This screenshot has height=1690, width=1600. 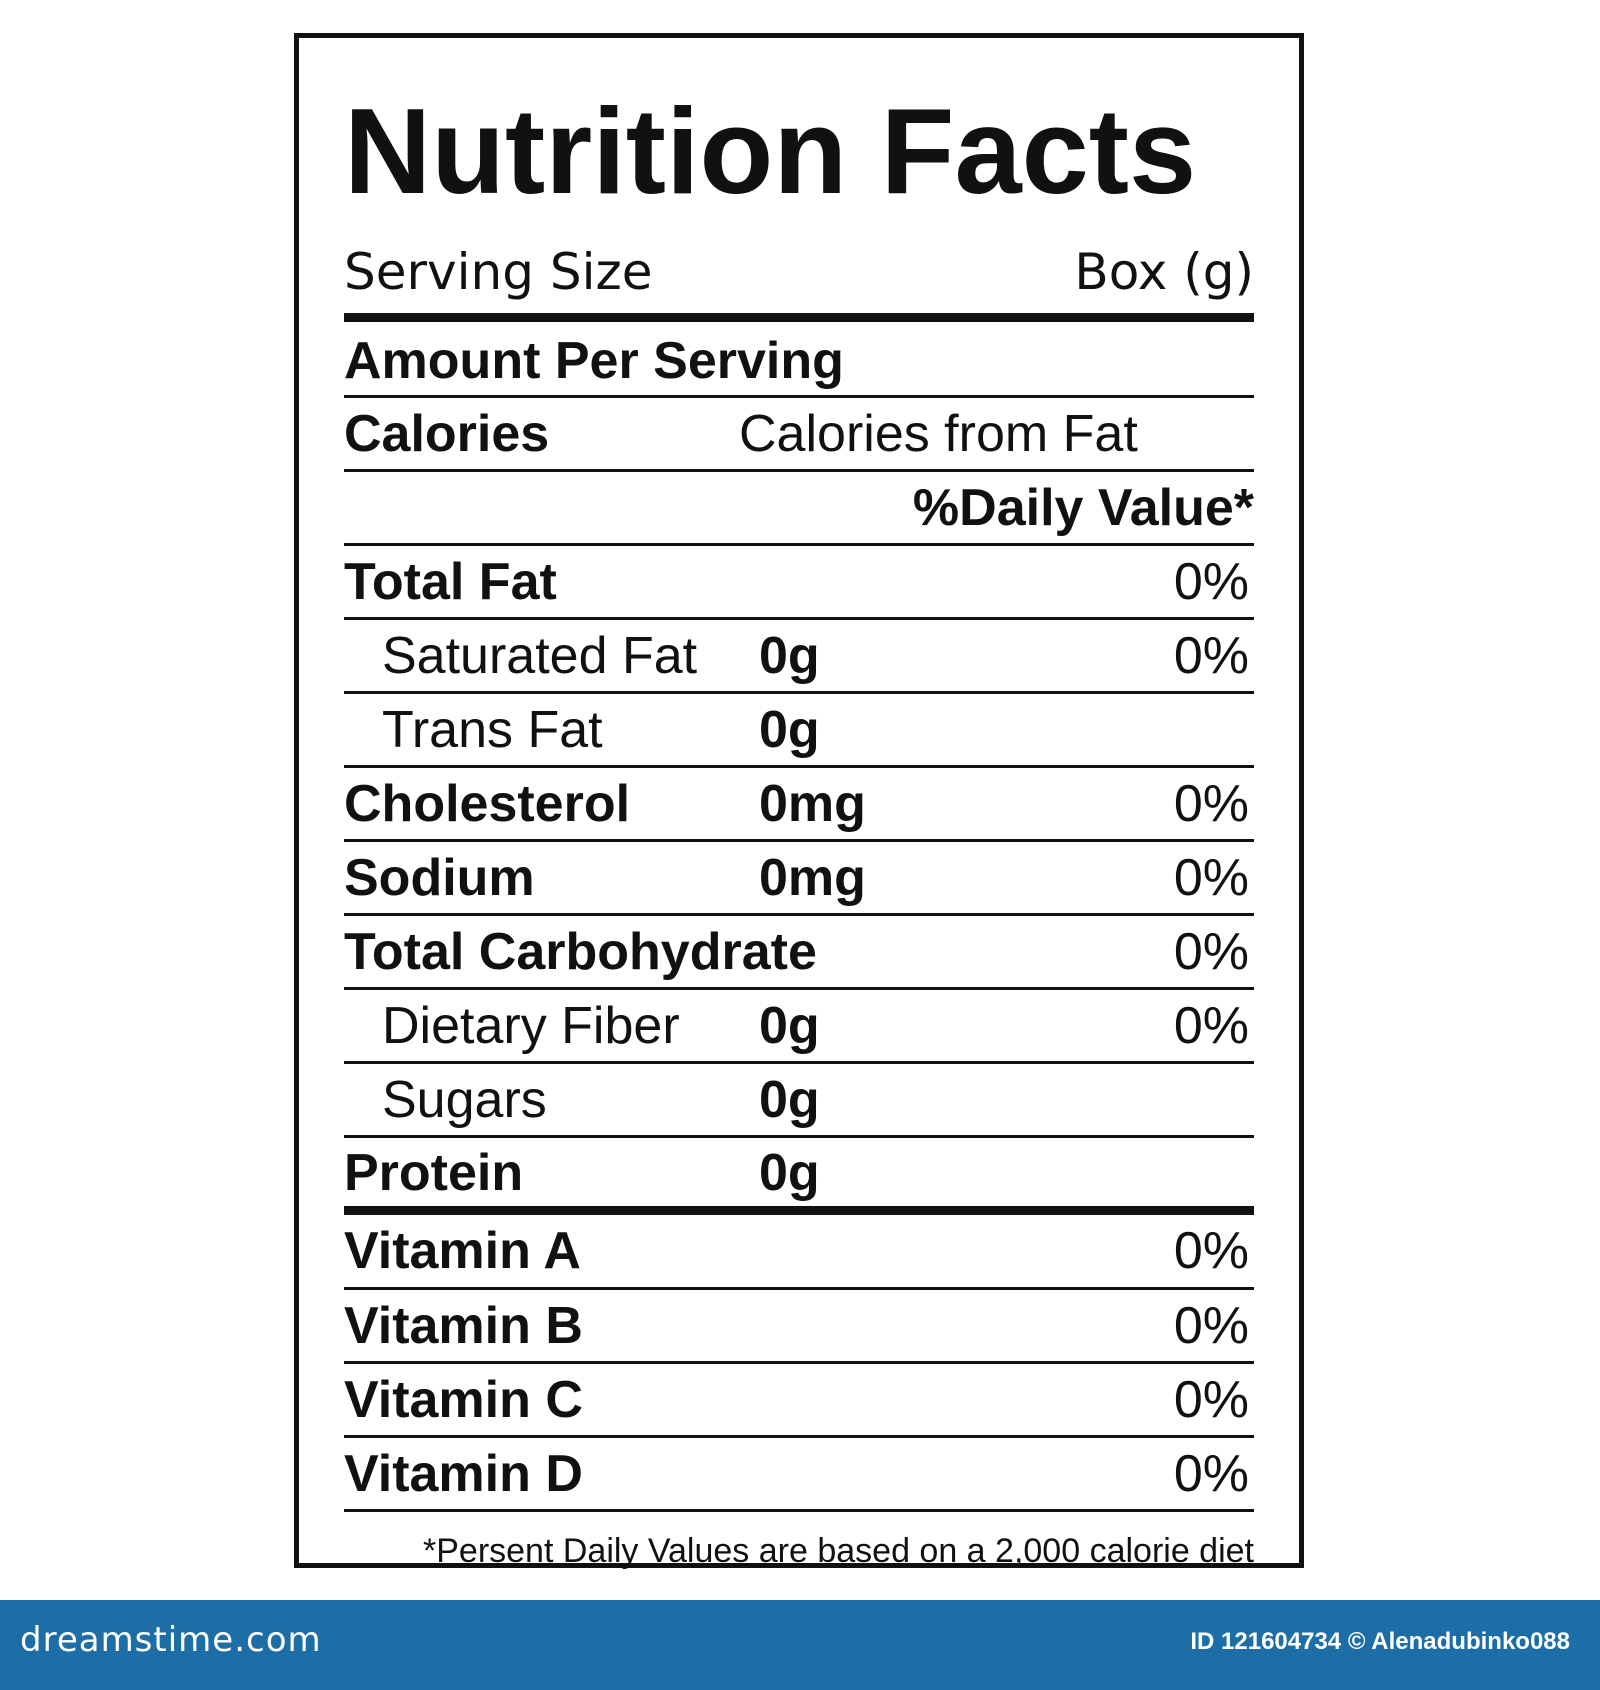 I want to click on vitamin-row-a: Vitamin A 0%, so click(x=799, y=1252).